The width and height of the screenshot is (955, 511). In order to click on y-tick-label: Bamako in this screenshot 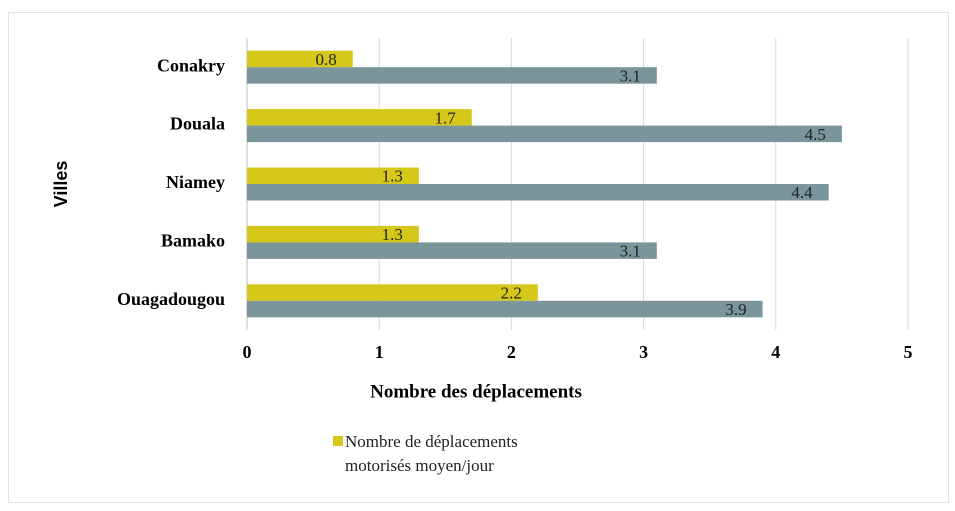, I will do `click(193, 241)`.